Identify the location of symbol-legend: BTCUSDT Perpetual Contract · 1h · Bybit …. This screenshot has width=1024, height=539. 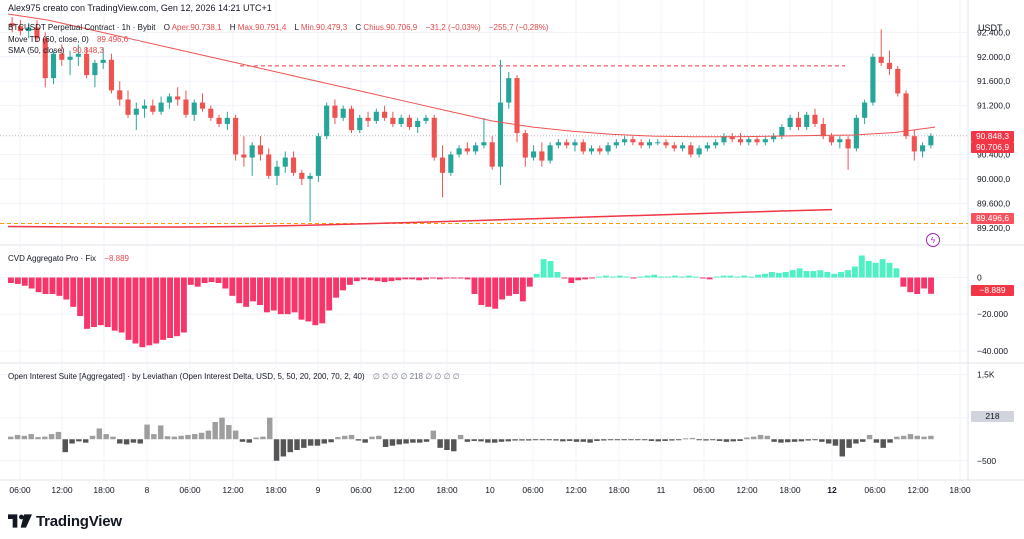
(278, 27).